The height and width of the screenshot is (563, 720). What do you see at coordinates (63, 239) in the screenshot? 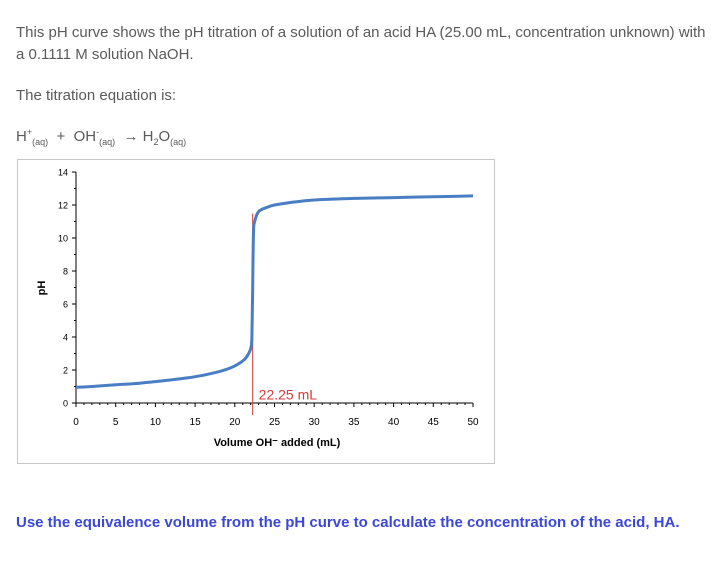
I see `y-tick-label: 10` at bounding box center [63, 239].